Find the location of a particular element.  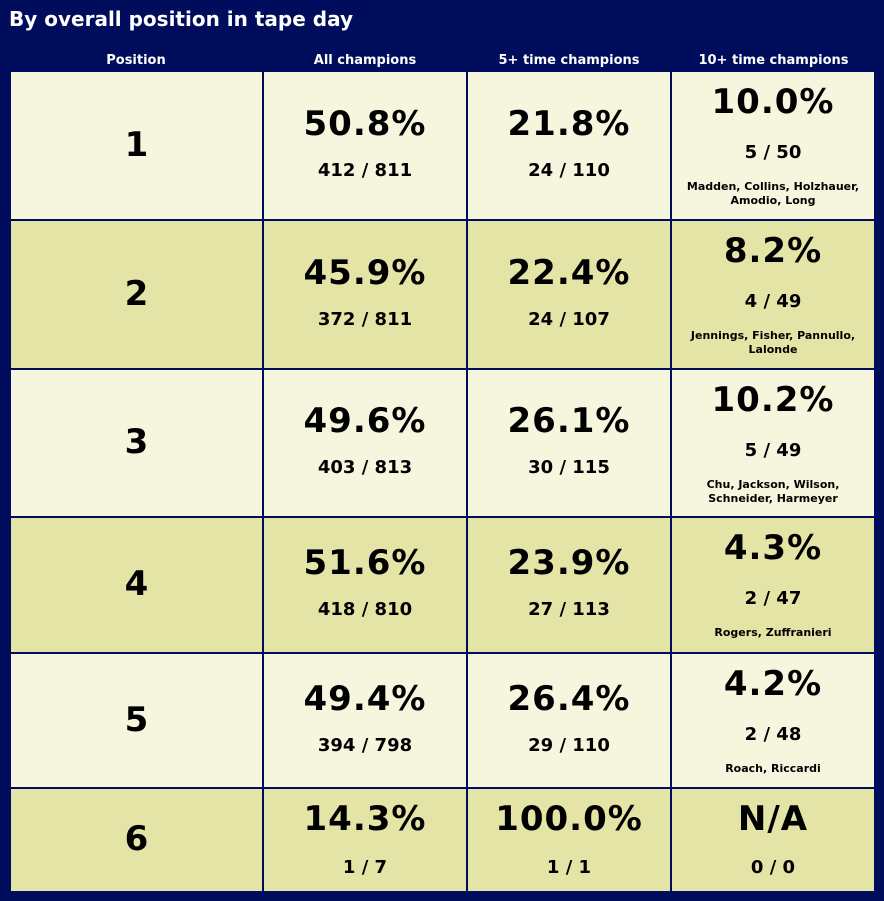

position-cell: 1 is located at coordinates (136, 145).